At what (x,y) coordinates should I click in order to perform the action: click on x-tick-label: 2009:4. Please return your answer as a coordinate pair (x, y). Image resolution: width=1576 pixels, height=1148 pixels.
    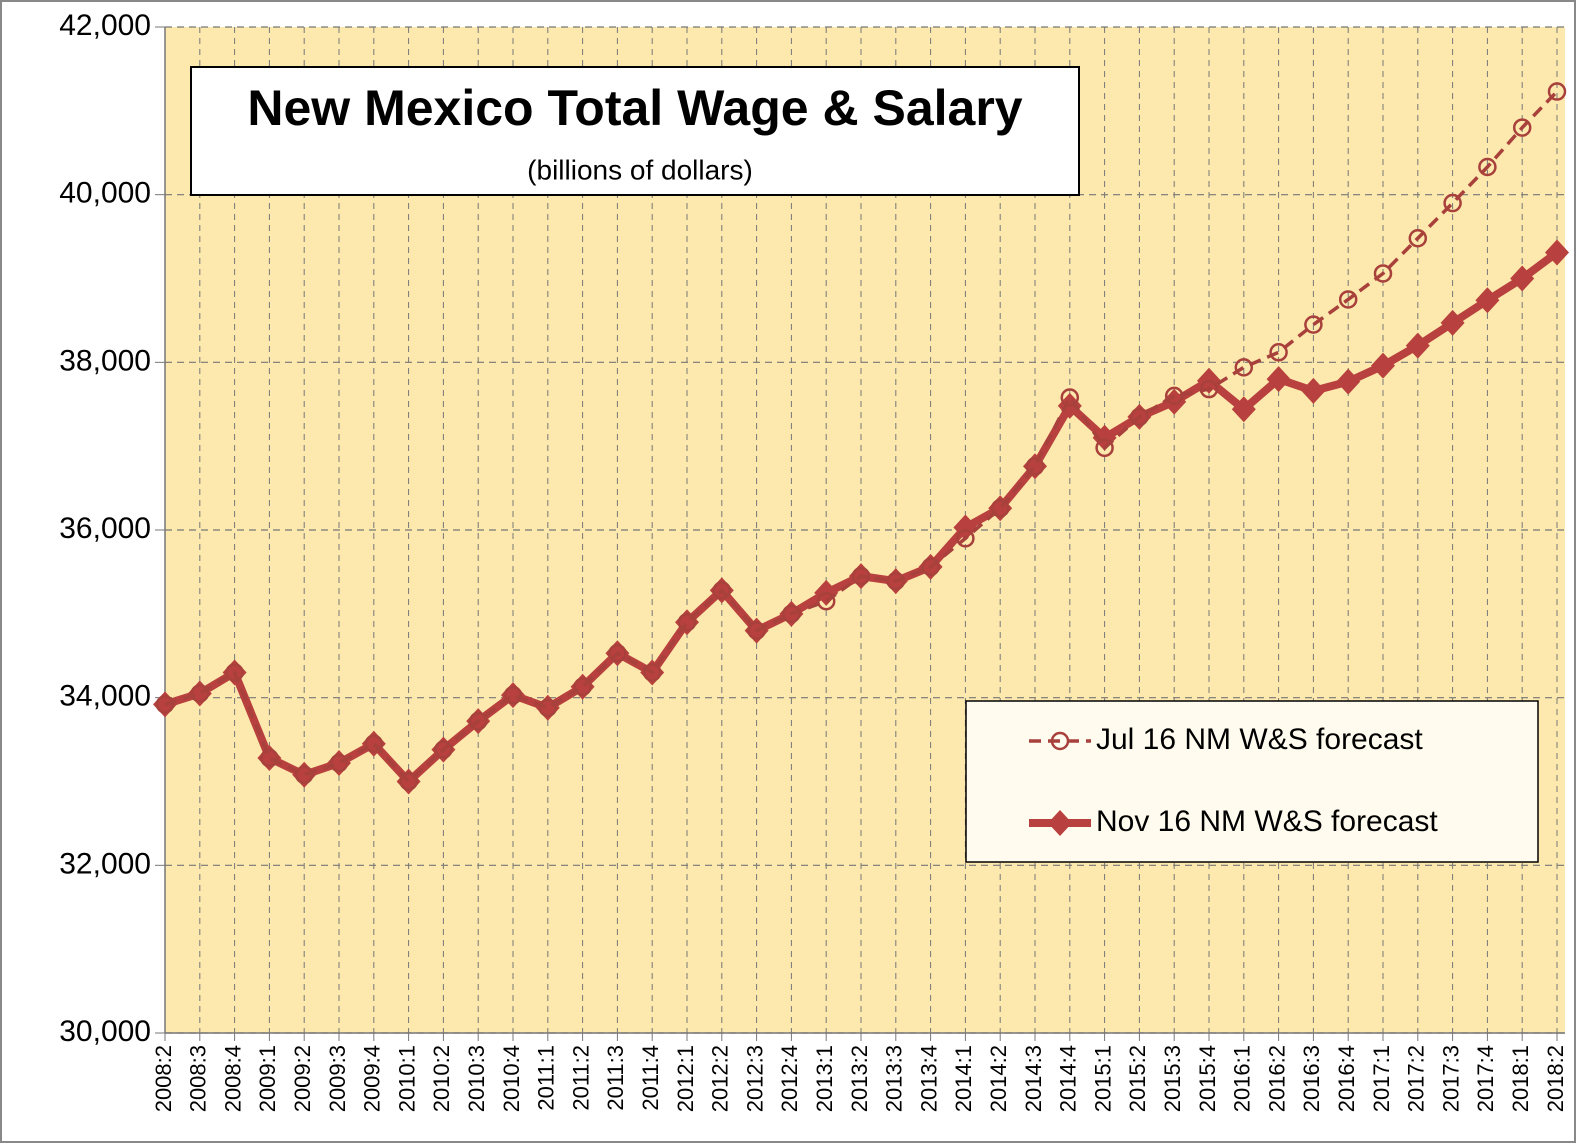
    Looking at the image, I should click on (372, 1078).